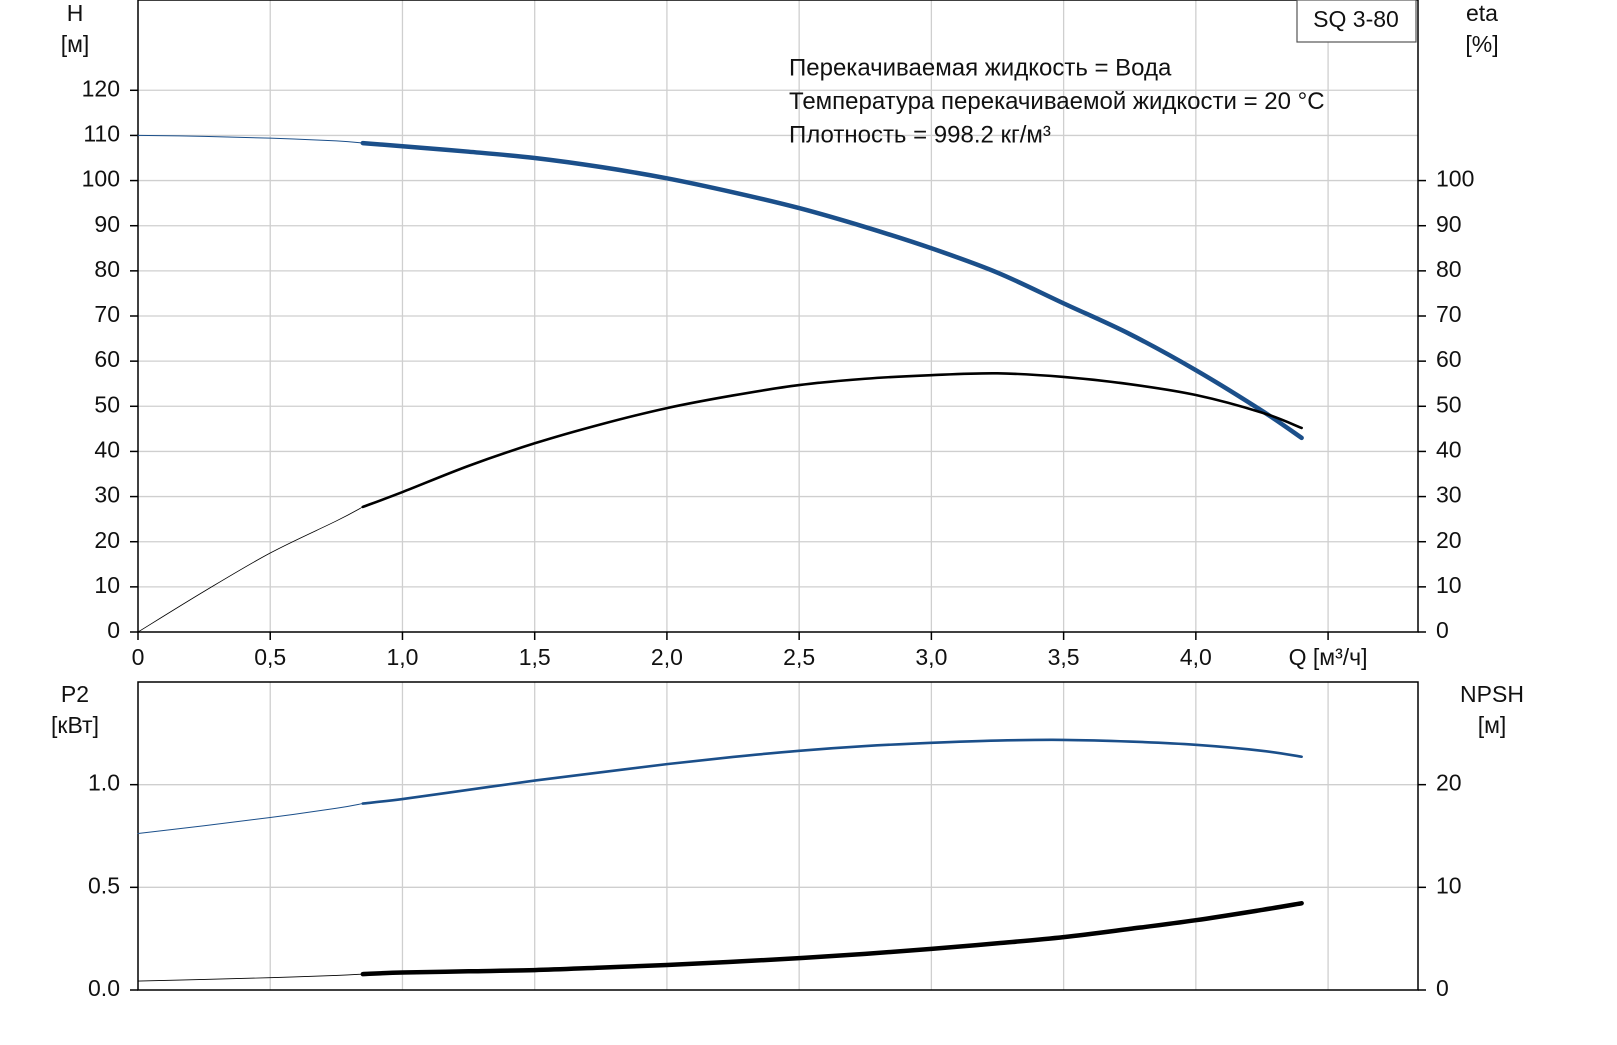 This screenshot has height=1045, width=1617. Describe the element at coordinates (1449, 495) in the screenshot. I see `y2-tick-label: 30` at that location.